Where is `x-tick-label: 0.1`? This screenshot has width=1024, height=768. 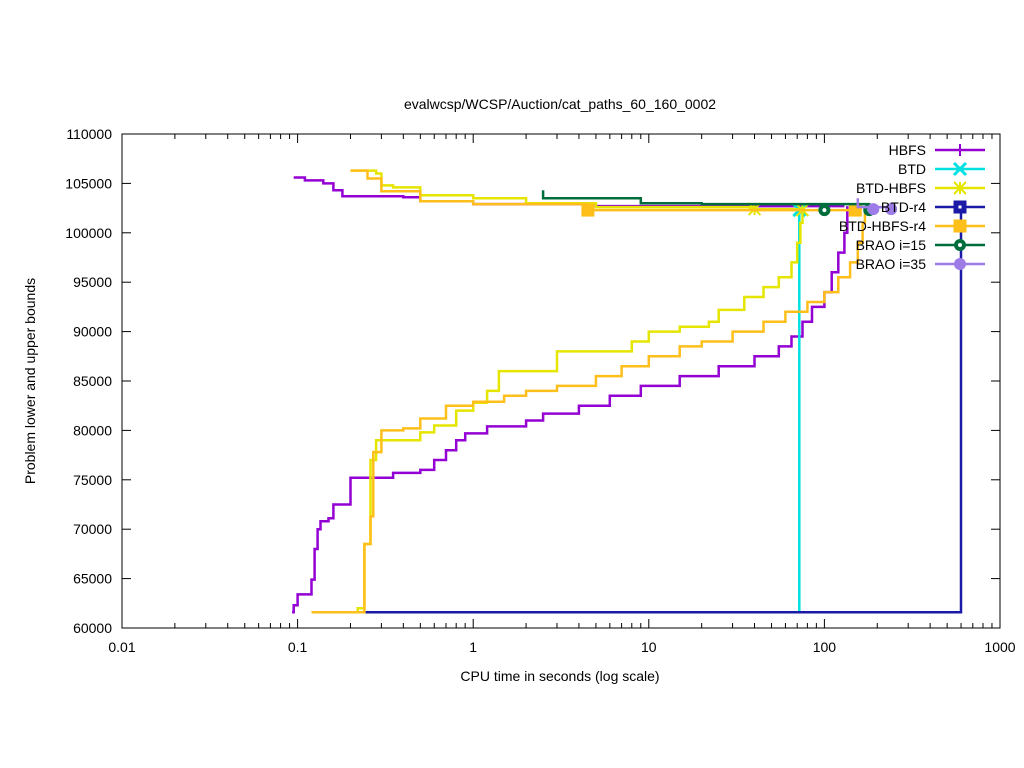 x-tick-label: 0.1 is located at coordinates (298, 647).